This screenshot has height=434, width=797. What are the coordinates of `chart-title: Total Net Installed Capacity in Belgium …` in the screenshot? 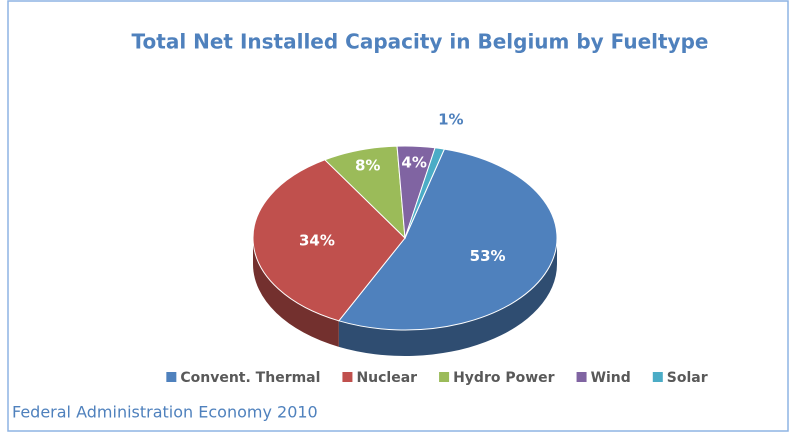 It's located at (420, 42).